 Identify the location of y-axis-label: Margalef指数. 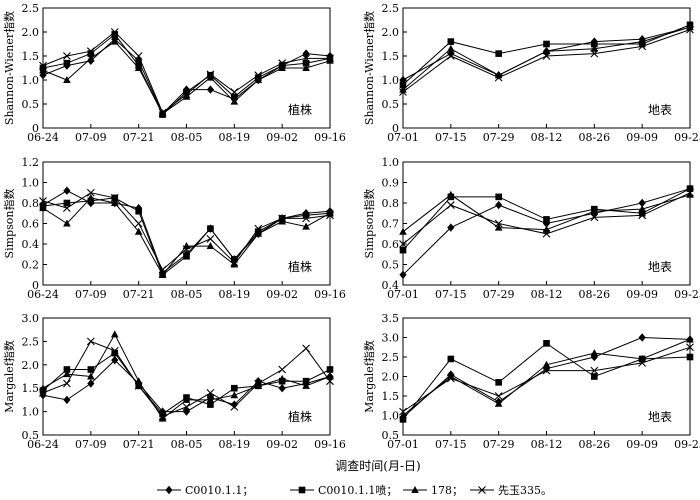
(369, 376).